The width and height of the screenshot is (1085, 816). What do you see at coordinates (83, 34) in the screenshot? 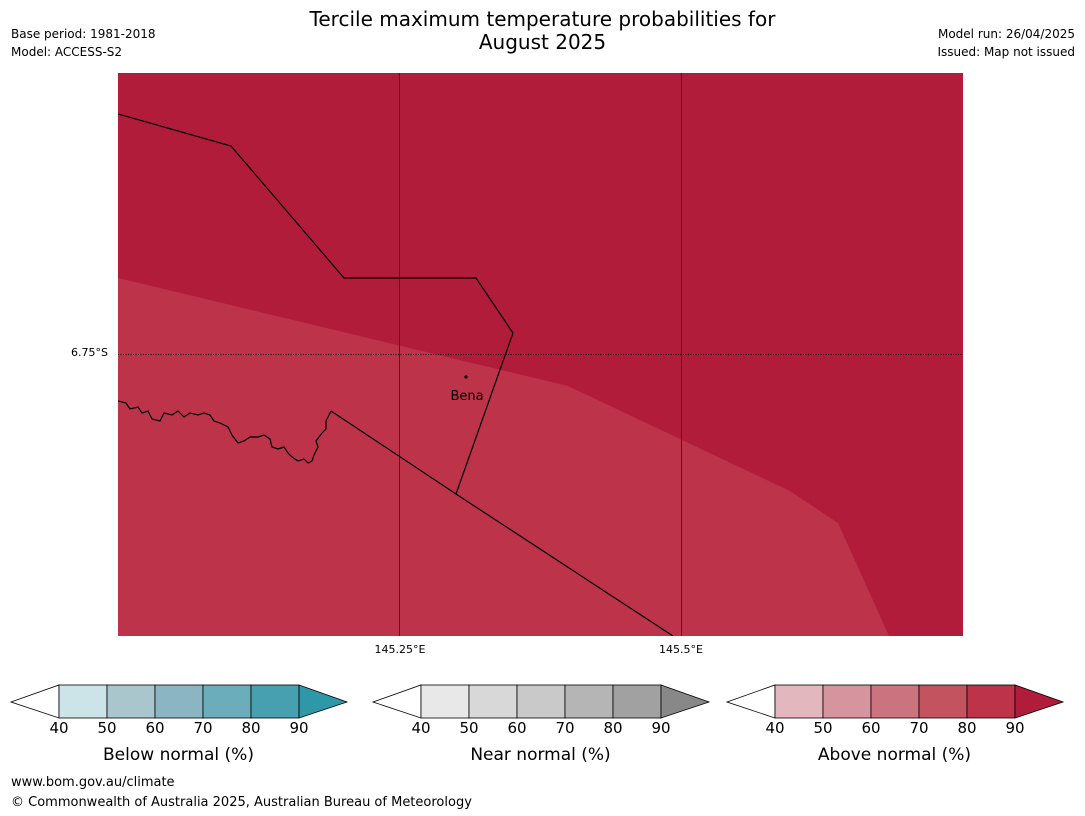
I see `base-period-text: Base period: 1981-2018` at bounding box center [83, 34].